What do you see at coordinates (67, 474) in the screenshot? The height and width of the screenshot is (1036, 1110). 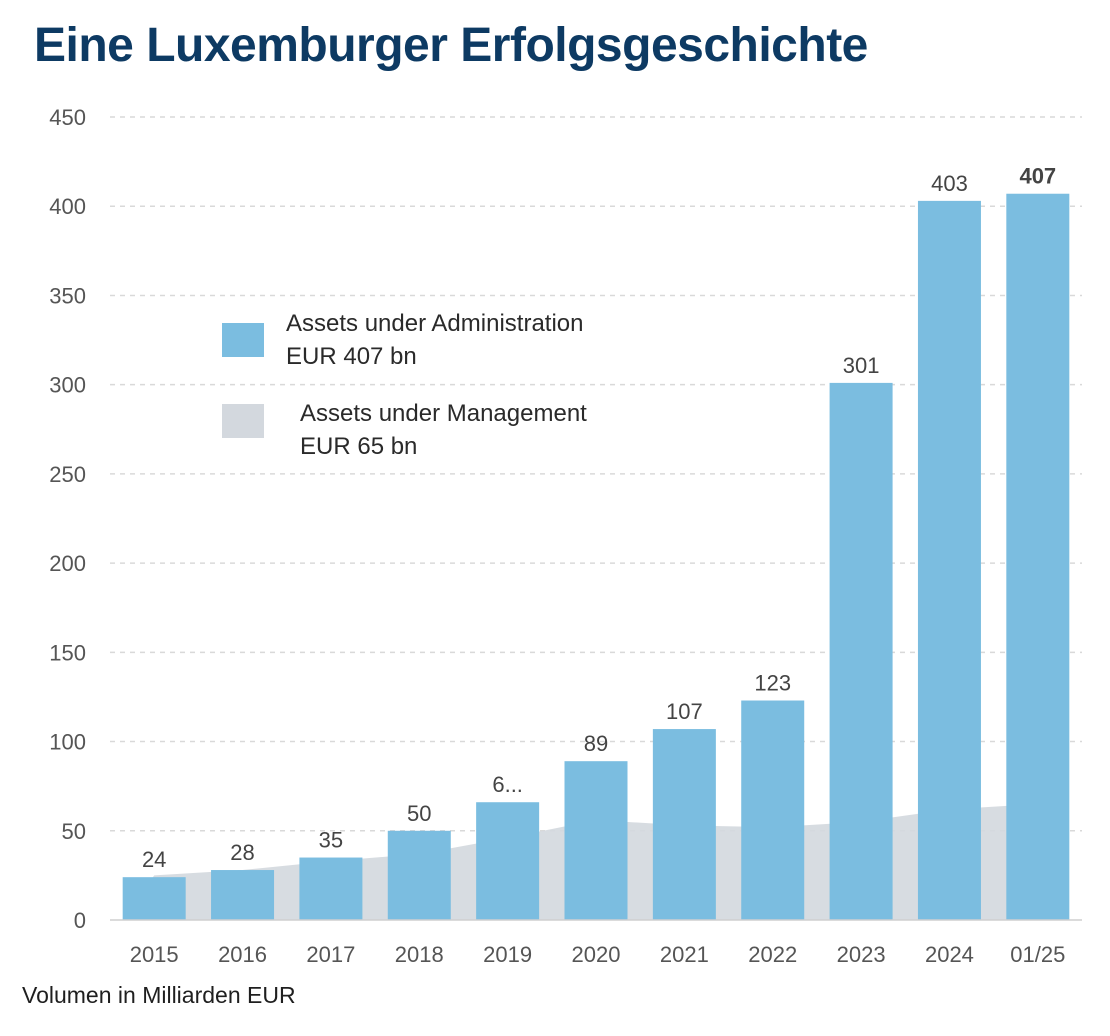 I see `y-tick-label: 250` at bounding box center [67, 474].